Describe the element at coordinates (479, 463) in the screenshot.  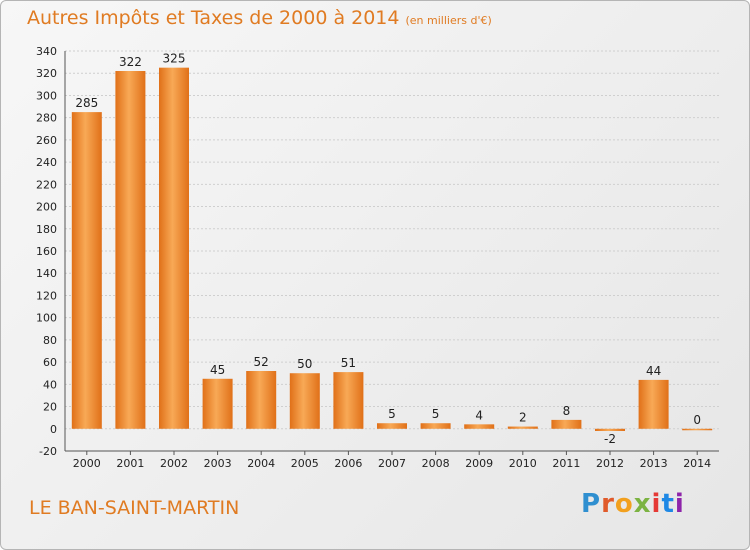
I see `x-tick-label: 2009` at that location.